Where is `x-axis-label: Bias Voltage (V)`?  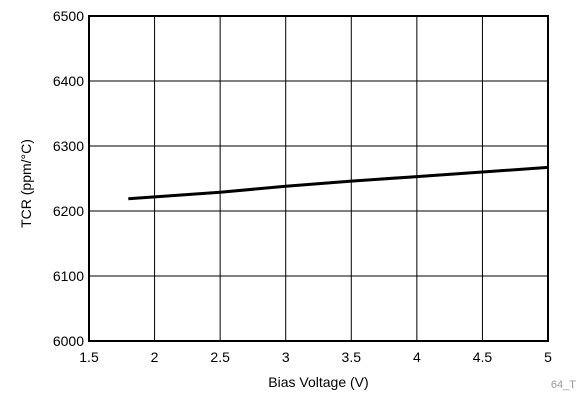
x-axis-label: Bias Voltage (V) is located at coordinates (318, 382).